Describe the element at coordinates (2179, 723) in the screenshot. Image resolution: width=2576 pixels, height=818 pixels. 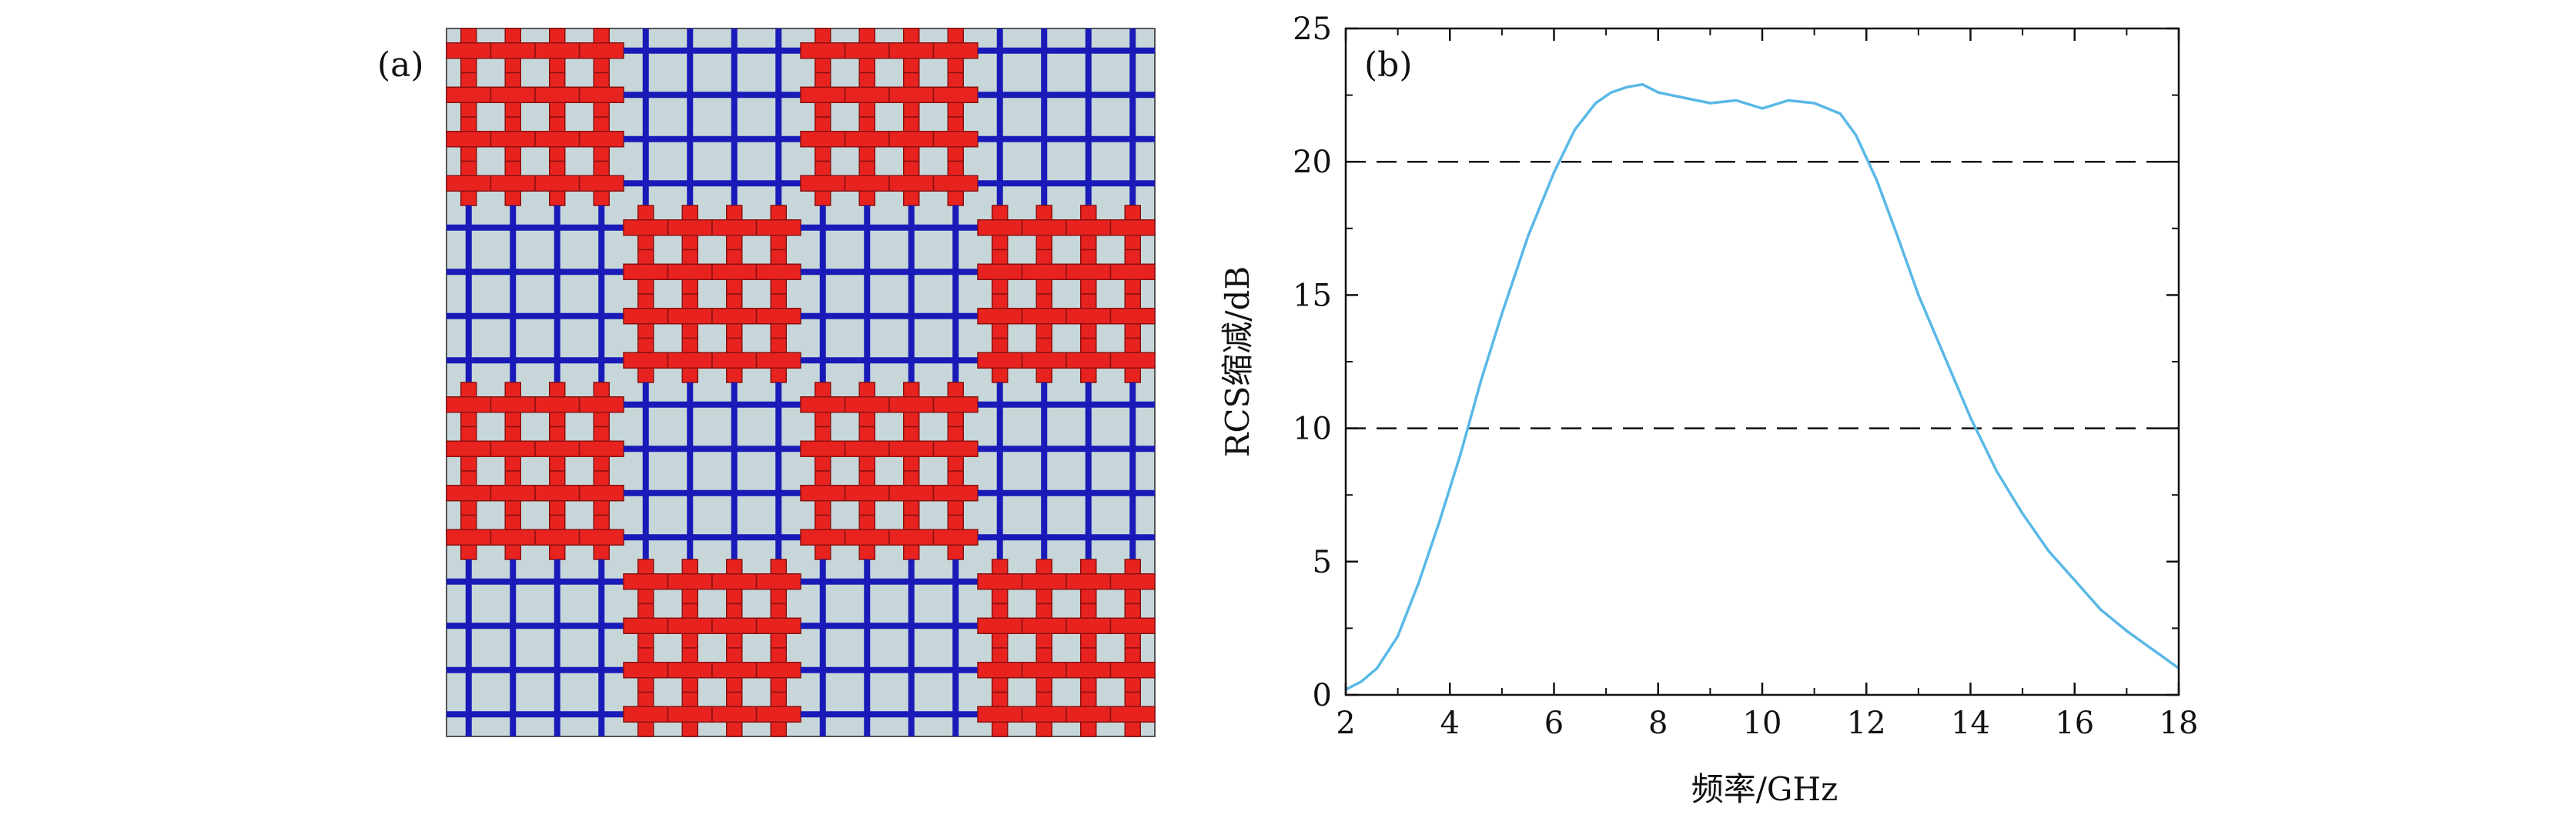
I see `x-tick-label: 18` at that location.